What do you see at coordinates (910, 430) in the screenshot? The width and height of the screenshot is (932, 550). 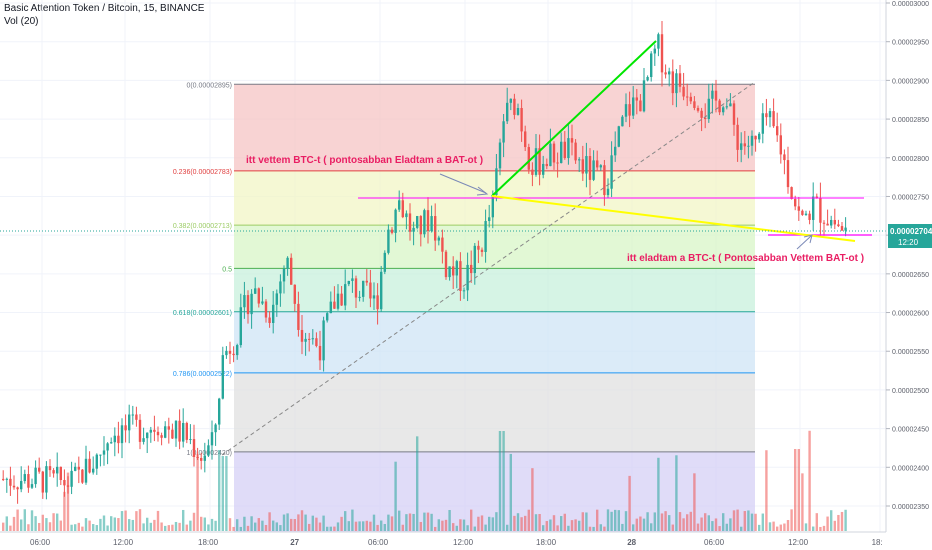 I see `price-tick-label: 0.00002450` at bounding box center [910, 430].